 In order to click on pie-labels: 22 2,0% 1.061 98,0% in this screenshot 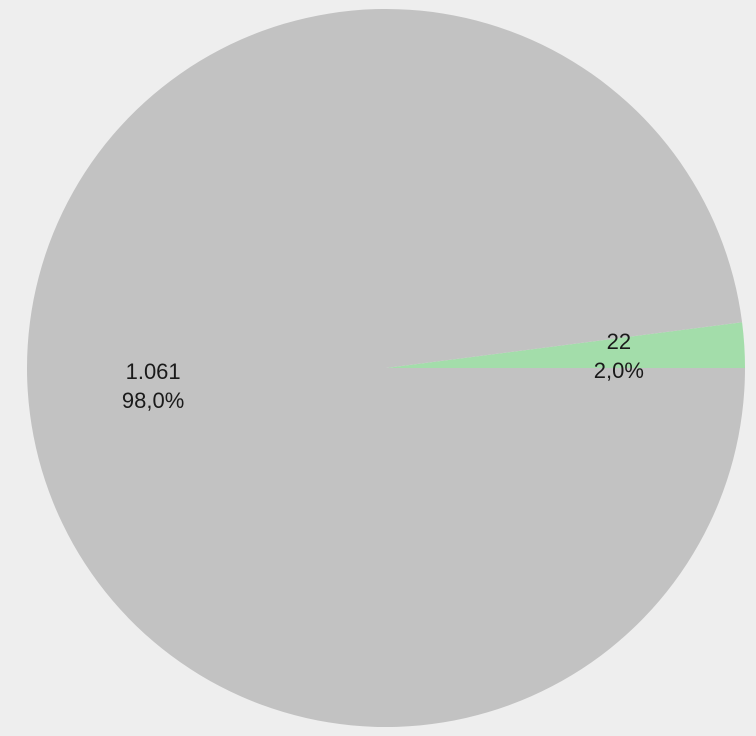, I will do `click(383, 371)`.